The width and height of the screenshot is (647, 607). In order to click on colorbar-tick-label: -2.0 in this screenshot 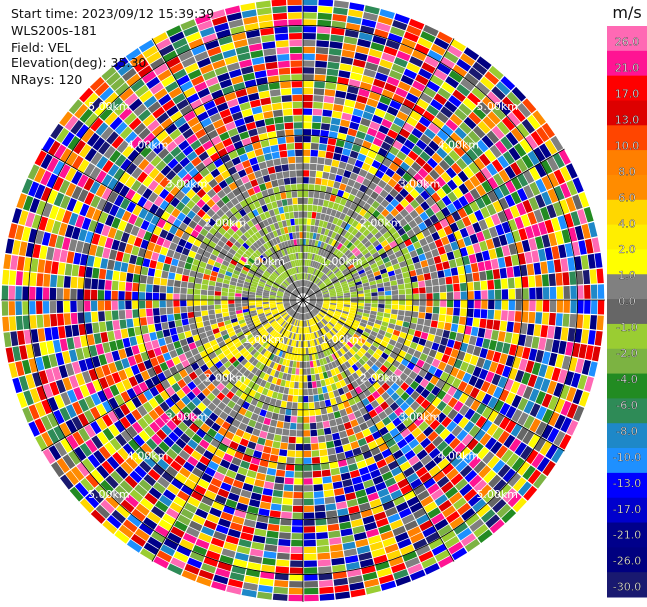, I will do `click(626, 353)`.